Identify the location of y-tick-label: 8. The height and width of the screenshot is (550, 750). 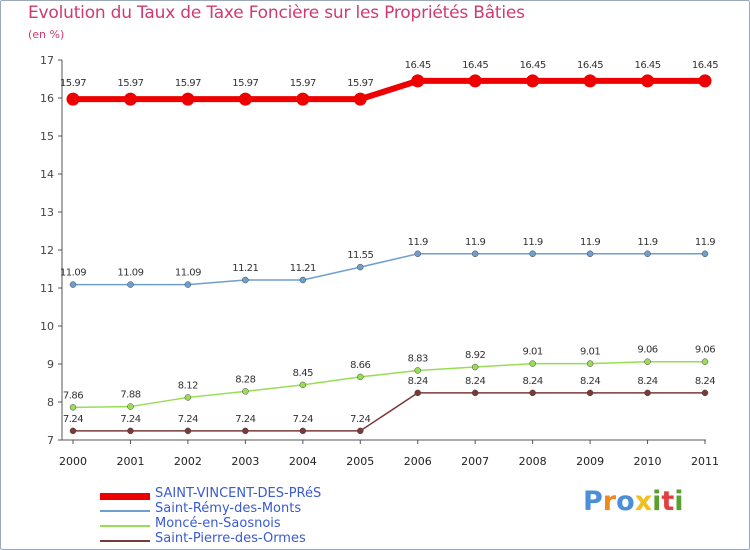
(50, 402).